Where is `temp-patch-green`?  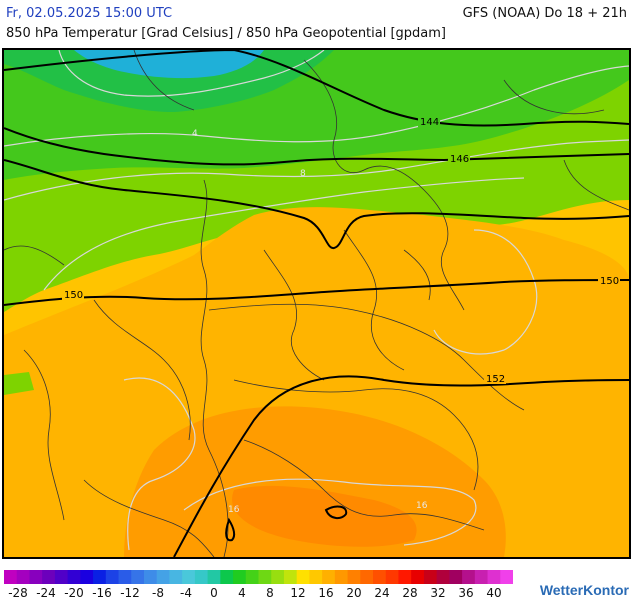
temp-patch-green is located at coordinates (19, 383).